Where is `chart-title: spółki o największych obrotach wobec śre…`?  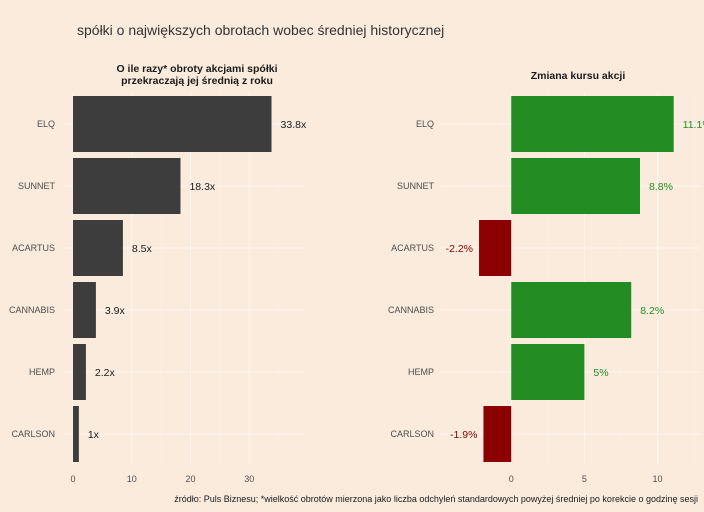 chart-title: spółki o największych obrotach wobec śre… is located at coordinates (261, 30).